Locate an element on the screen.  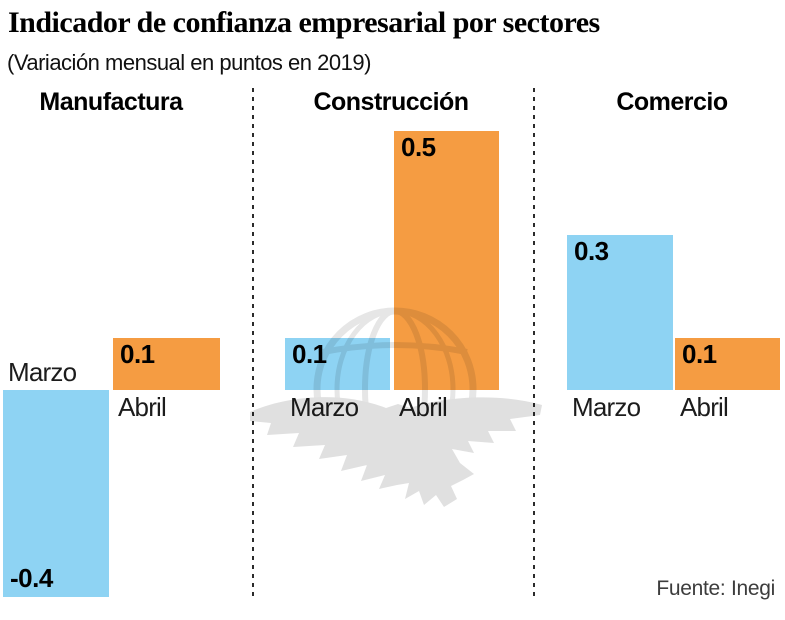
bar-construccion-marzo: 0.1 is located at coordinates (337, 364).